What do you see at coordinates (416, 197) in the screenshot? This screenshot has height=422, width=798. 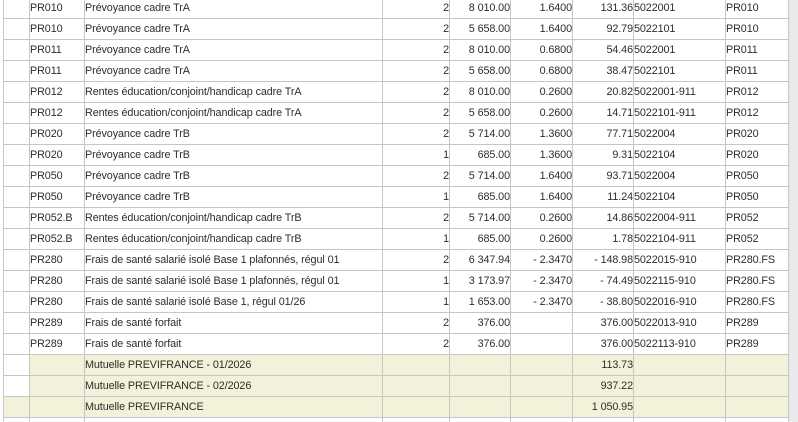 I see `cell-quantity: 1` at bounding box center [416, 197].